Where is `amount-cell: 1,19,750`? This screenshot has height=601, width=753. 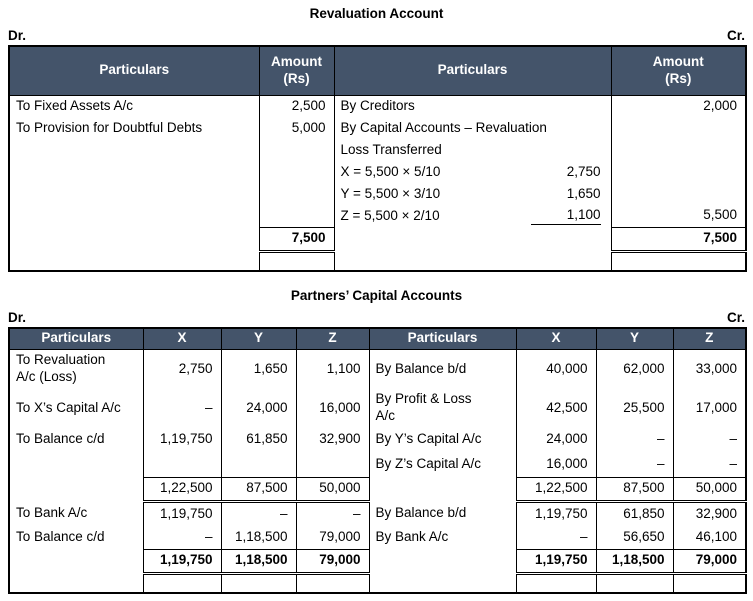 amount-cell: 1,19,750 is located at coordinates (182, 513).